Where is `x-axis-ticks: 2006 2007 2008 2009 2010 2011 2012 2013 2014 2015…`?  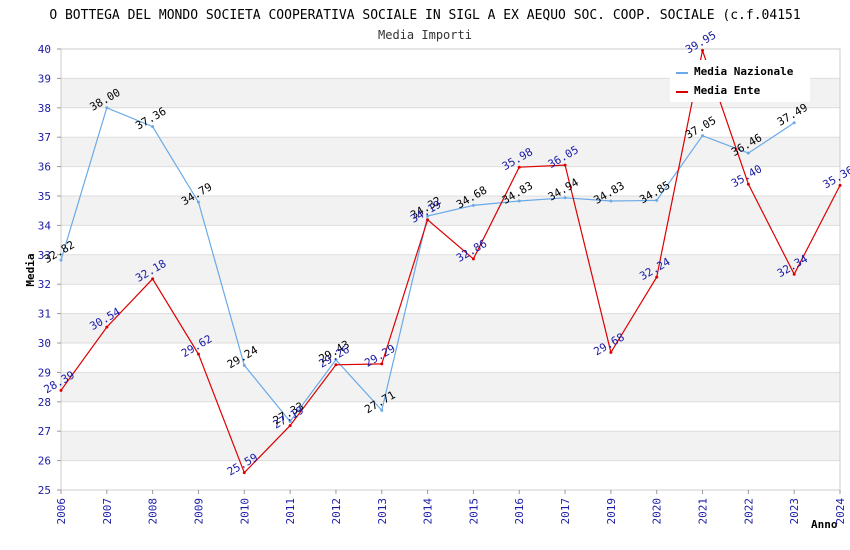 x-axis-ticks: 2006 2007 2008 2009 2010 2011 2012 2013 2014 2015… is located at coordinates (451, 507).